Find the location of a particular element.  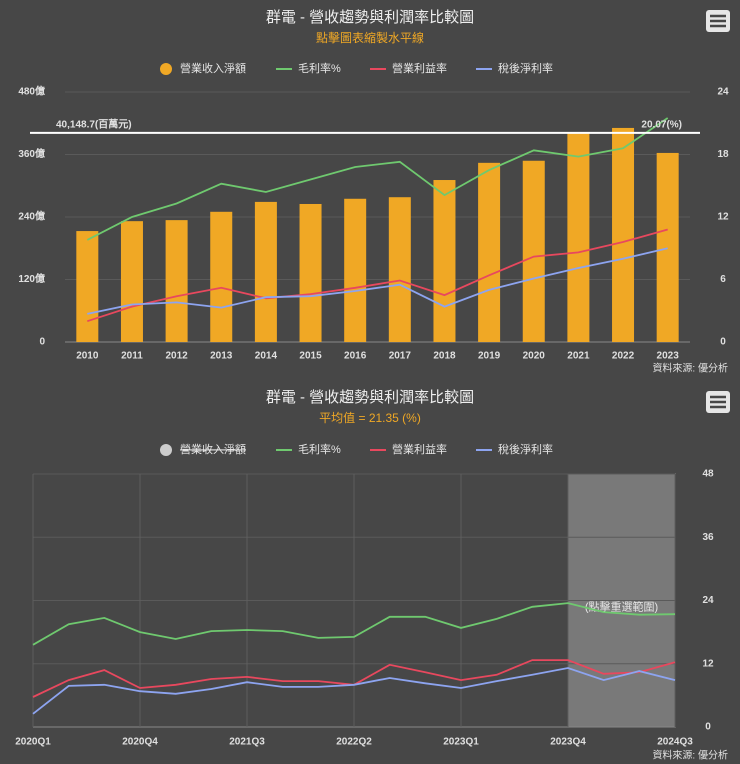

x-tick-label: 2016 is located at coordinates (355, 356).